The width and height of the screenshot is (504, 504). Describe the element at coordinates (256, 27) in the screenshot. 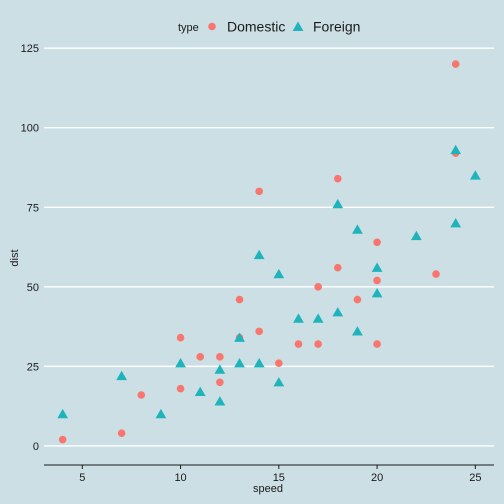

I see `legend-domestic-label: Domestic` at that location.